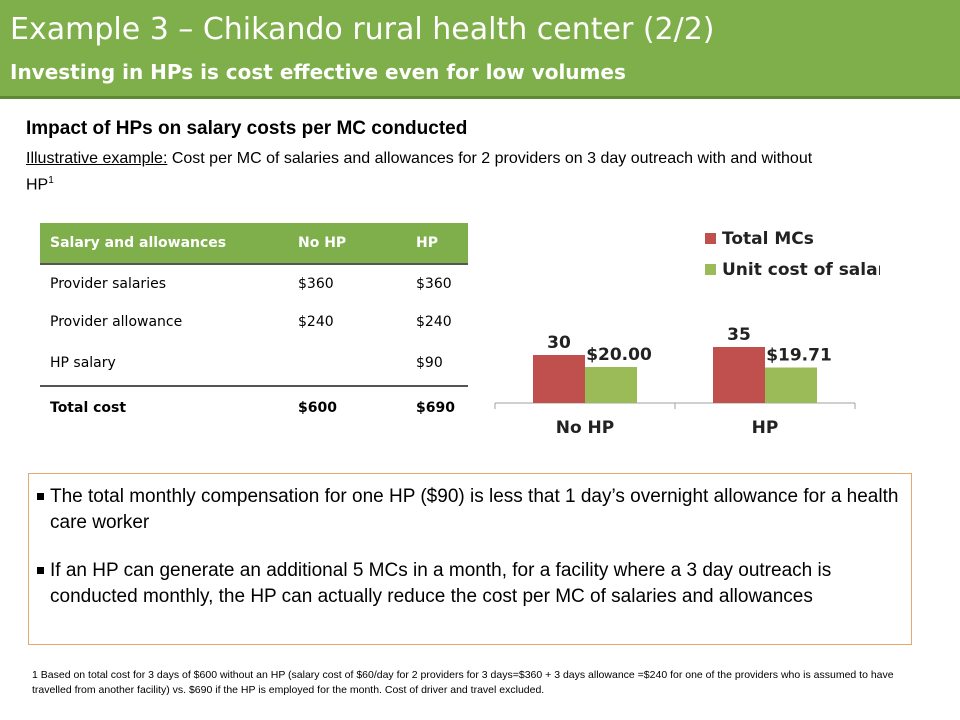 Image resolution: width=960 pixels, height=720 pixels. What do you see at coordinates (116, 322) in the screenshot?
I see `table-cell: Provider allowance` at bounding box center [116, 322].